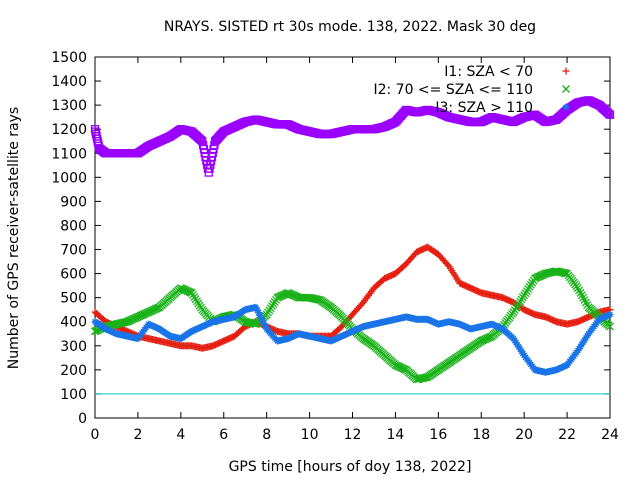  I want to click on y-tick-label: 900, so click(73, 202).